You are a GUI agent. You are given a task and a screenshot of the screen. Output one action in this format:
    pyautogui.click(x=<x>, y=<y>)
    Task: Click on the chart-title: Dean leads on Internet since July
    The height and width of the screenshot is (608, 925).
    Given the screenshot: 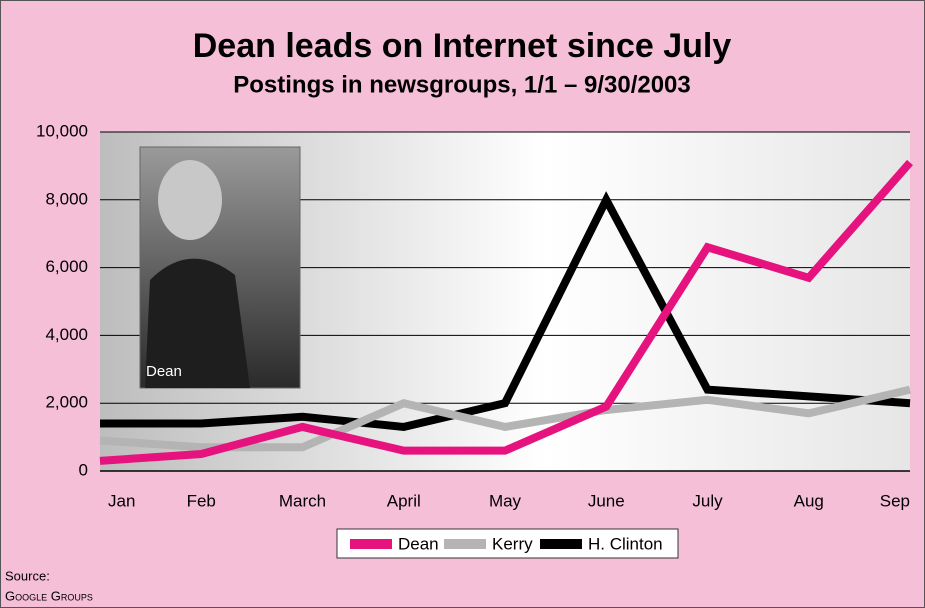 What is the action you would take?
    pyautogui.click(x=462, y=46)
    